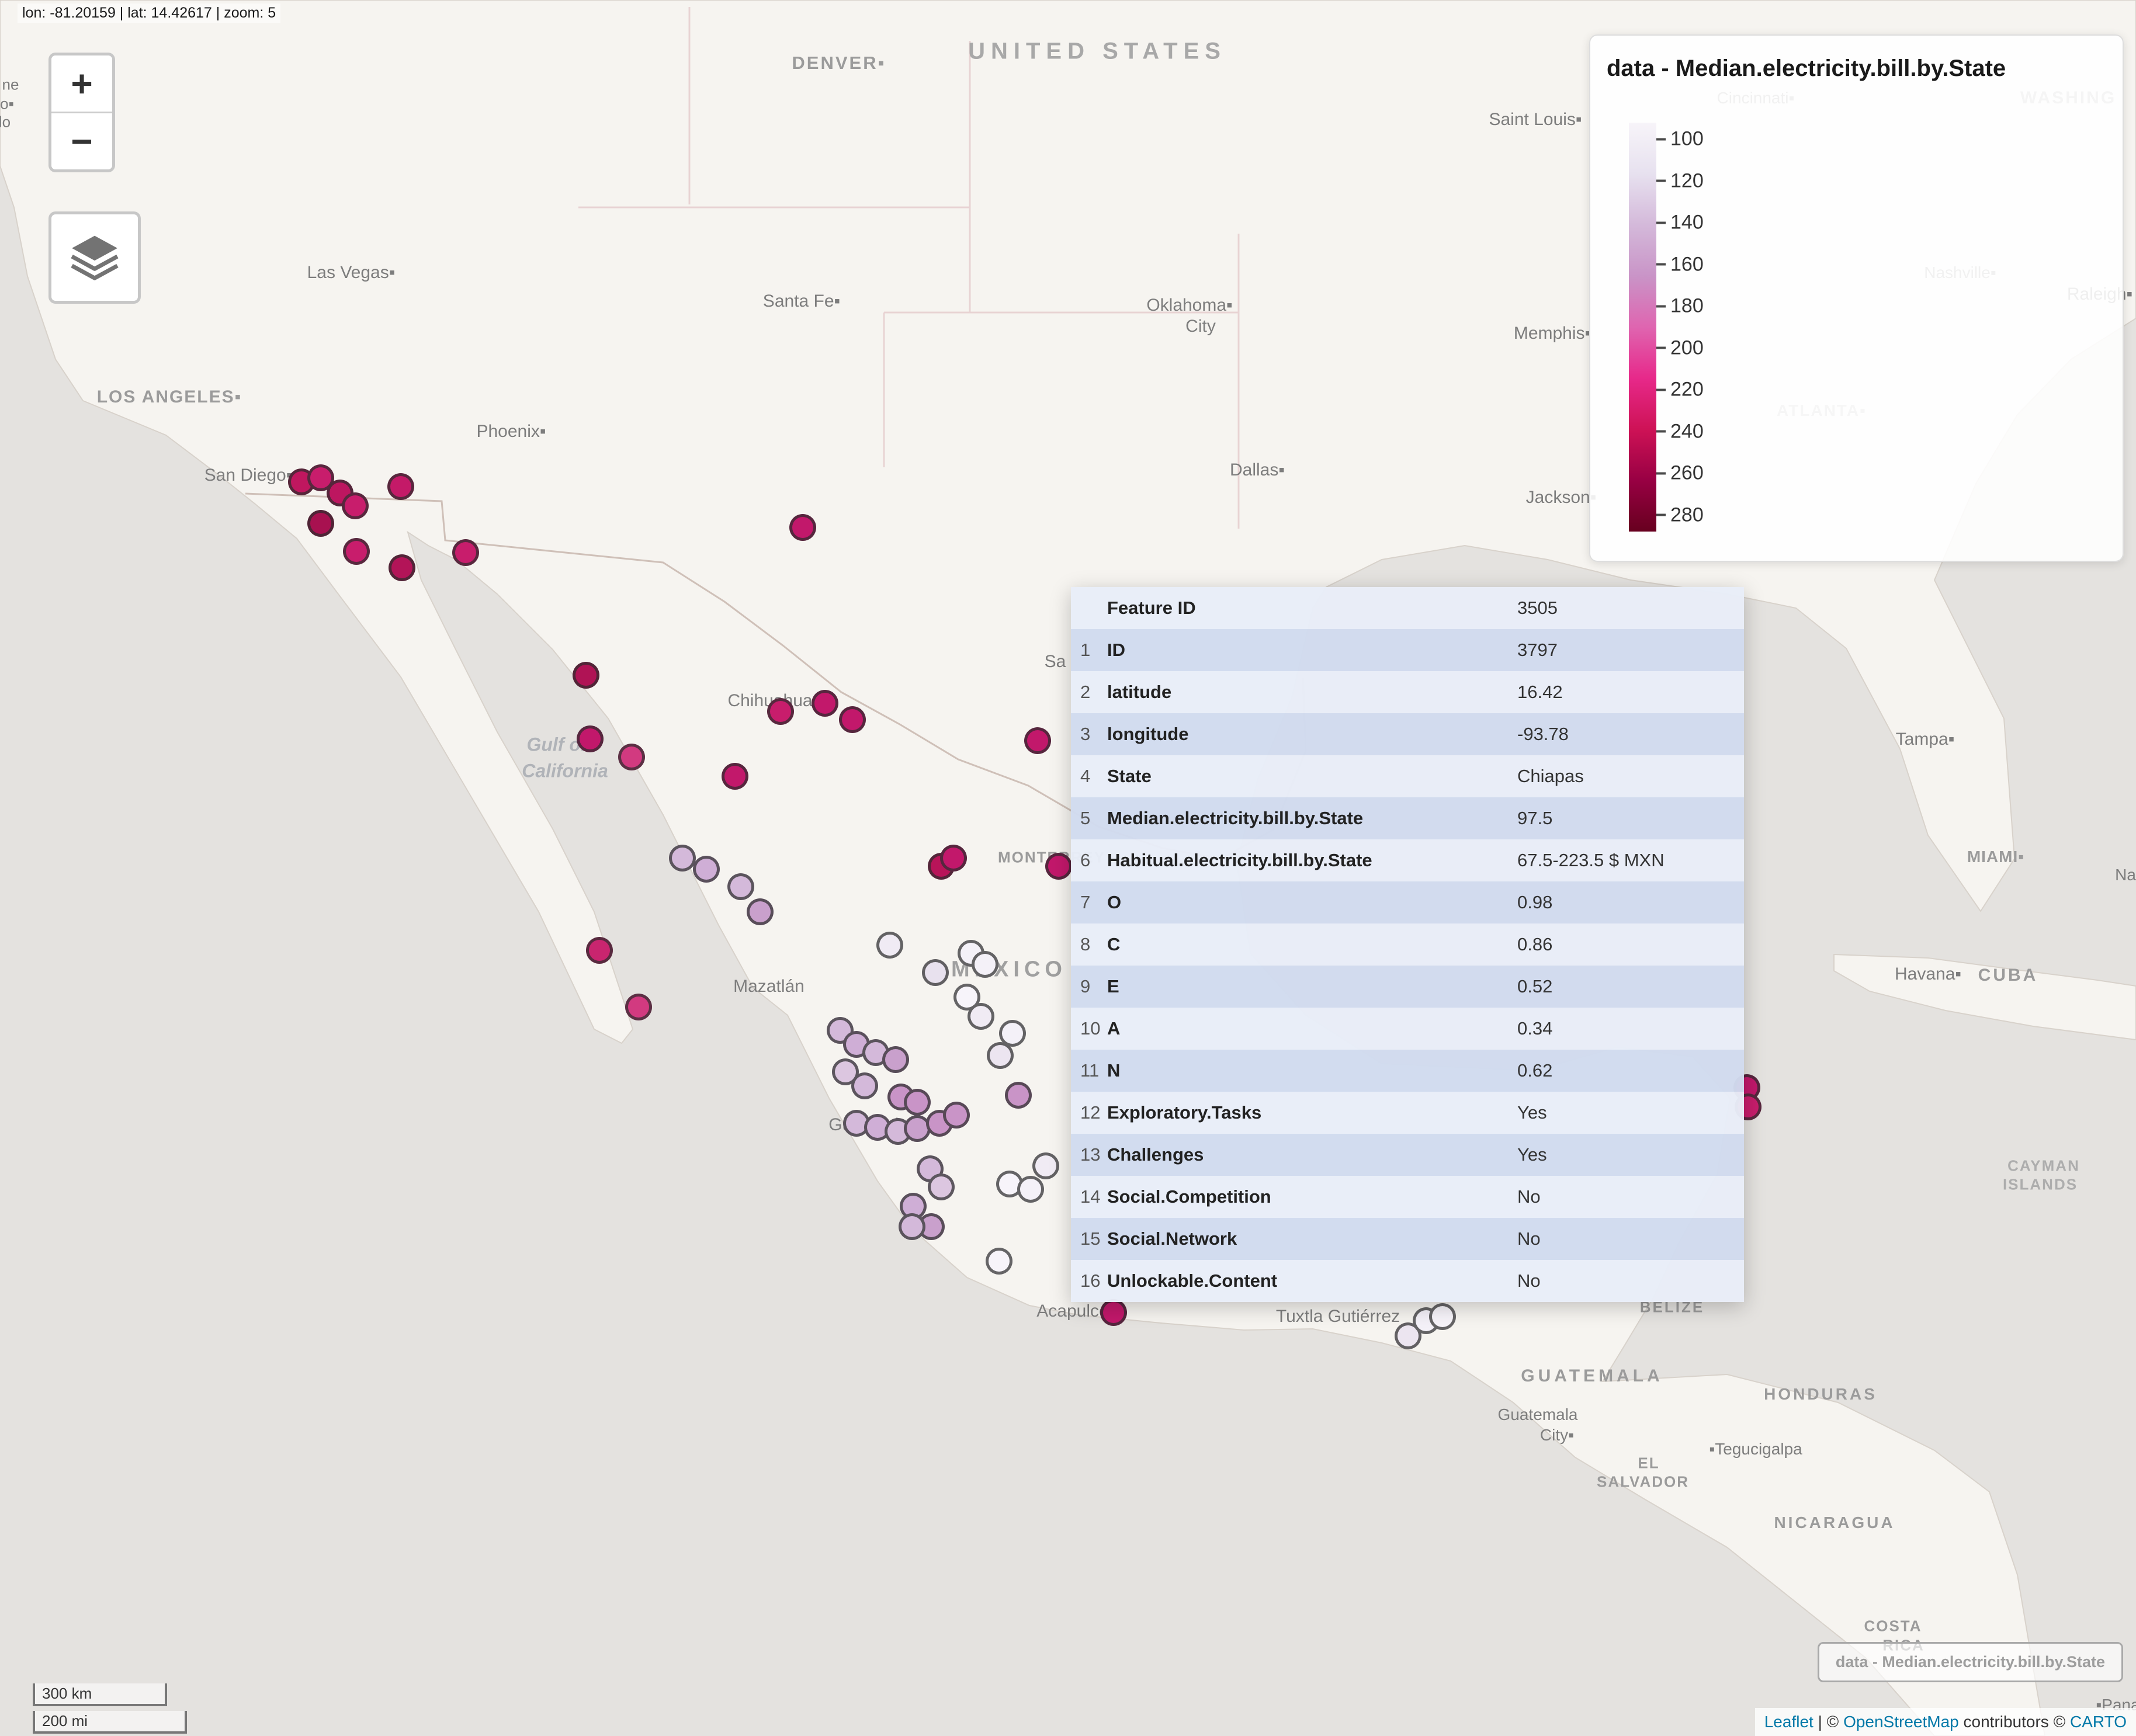 The image size is (2136, 1736). I want to click on popup-row-number: 7, so click(1085, 902).